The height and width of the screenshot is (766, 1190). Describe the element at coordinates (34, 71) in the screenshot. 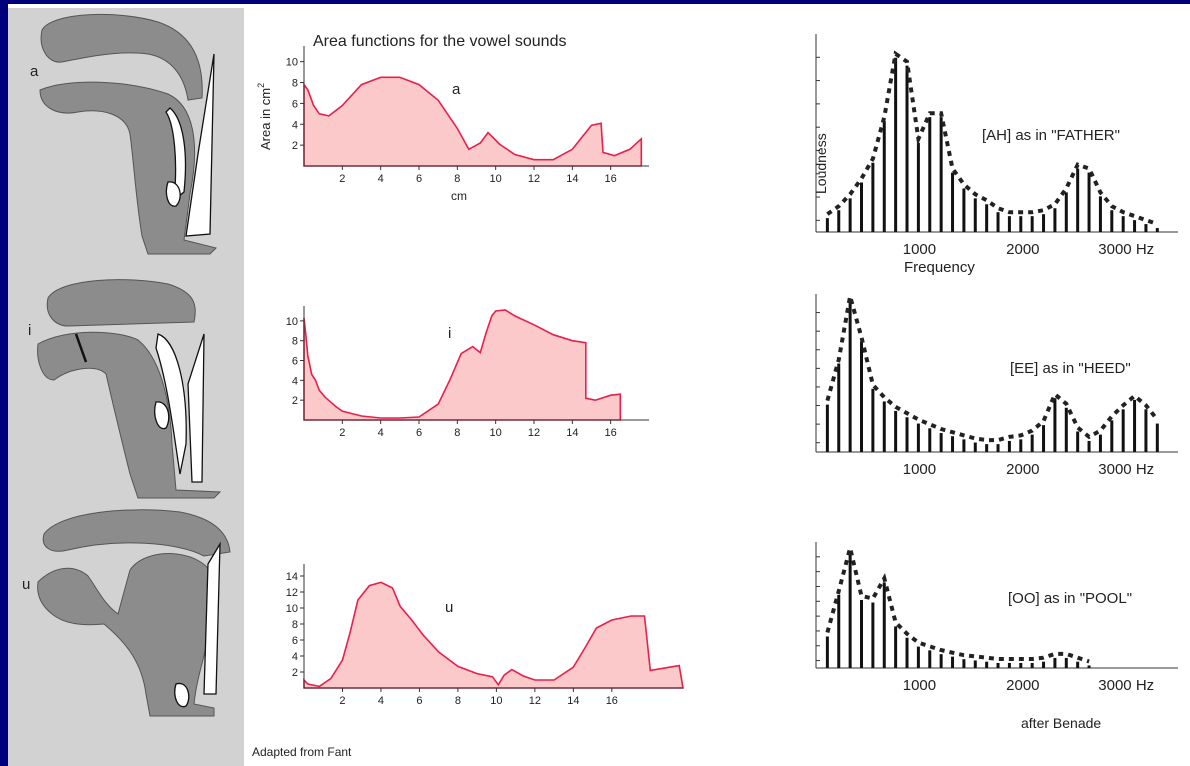

I see `tract-label-a: a` at that location.